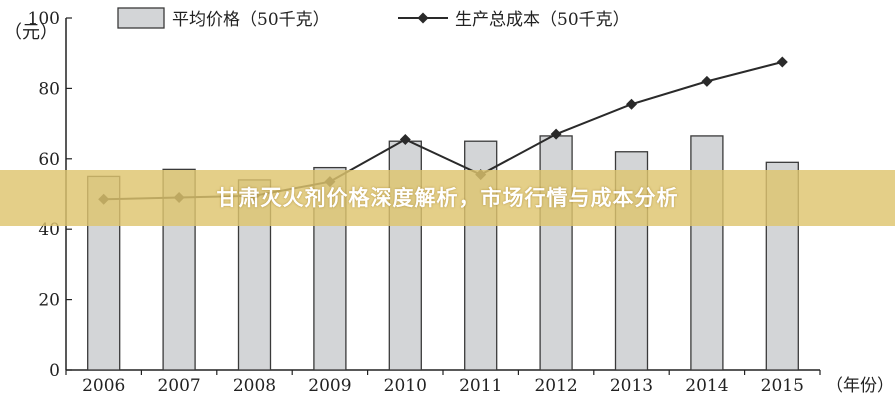  What do you see at coordinates (405, 139) in the screenshot?
I see `cost-point-2010` at bounding box center [405, 139].